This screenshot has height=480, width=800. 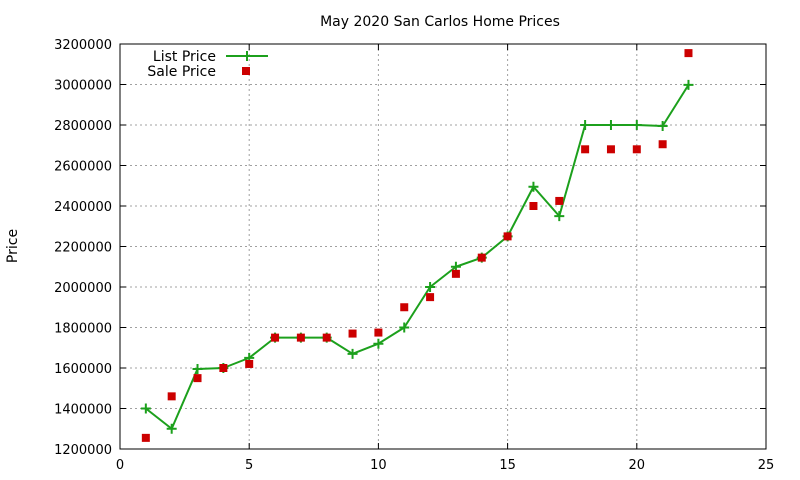 What do you see at coordinates (83, 167) in the screenshot?
I see `y-tick-label: 2600000` at bounding box center [83, 167].